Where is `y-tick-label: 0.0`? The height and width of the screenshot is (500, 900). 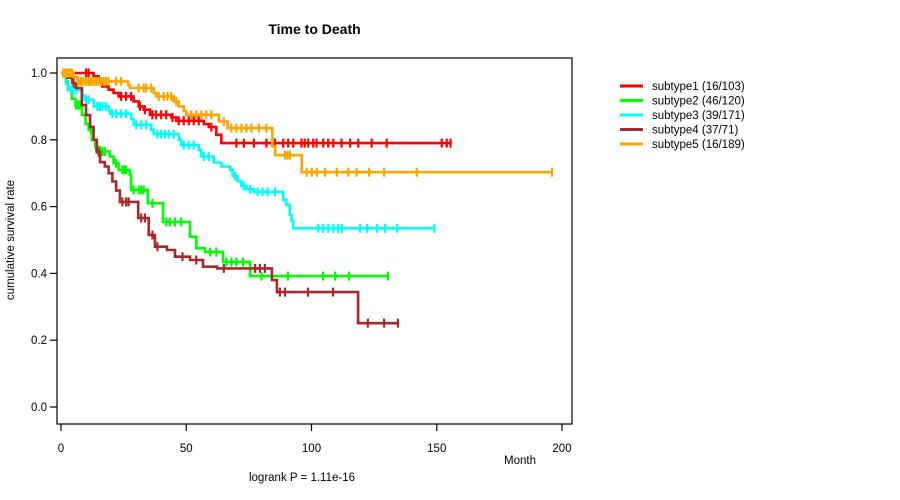
y-tick-label: 0.0 is located at coordinates (39, 408).